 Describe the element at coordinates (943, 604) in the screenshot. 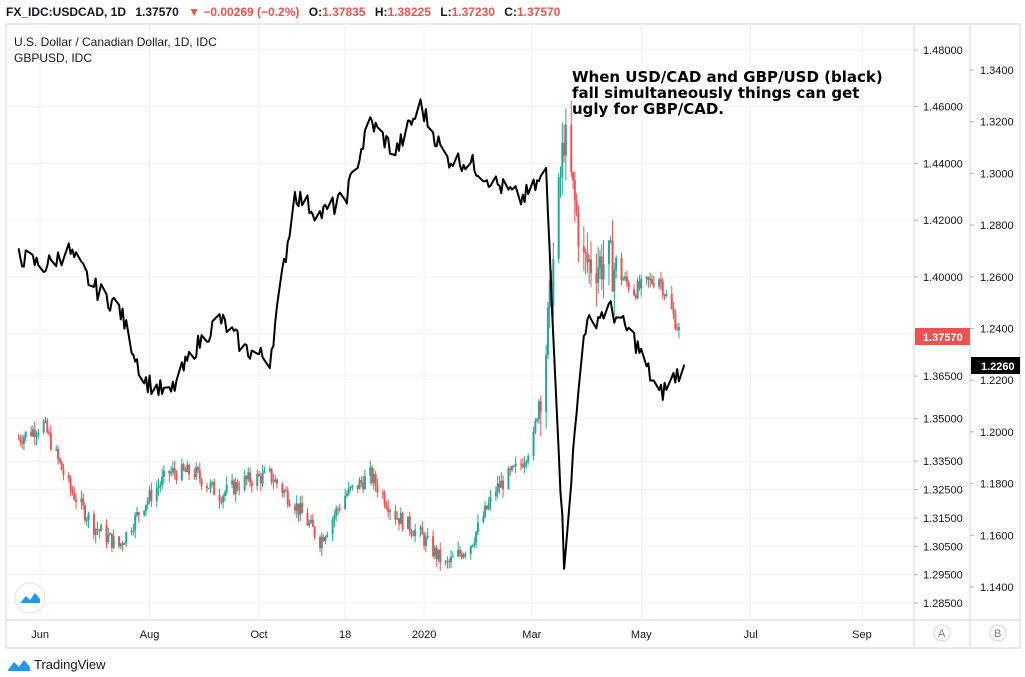

I see `usdcad-tick-label-13: 1.28500` at that location.